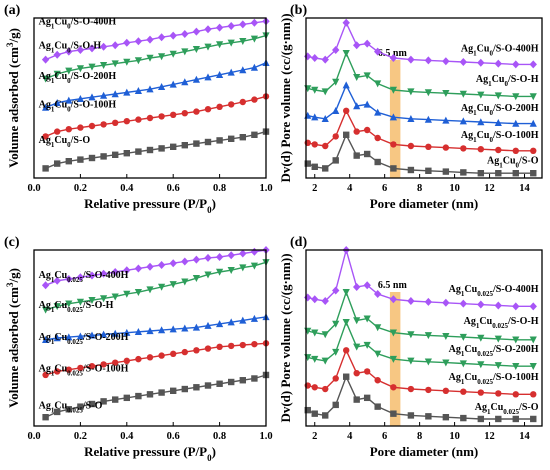  I want to click on x-tick-label: 0.6, so click(173, 188).